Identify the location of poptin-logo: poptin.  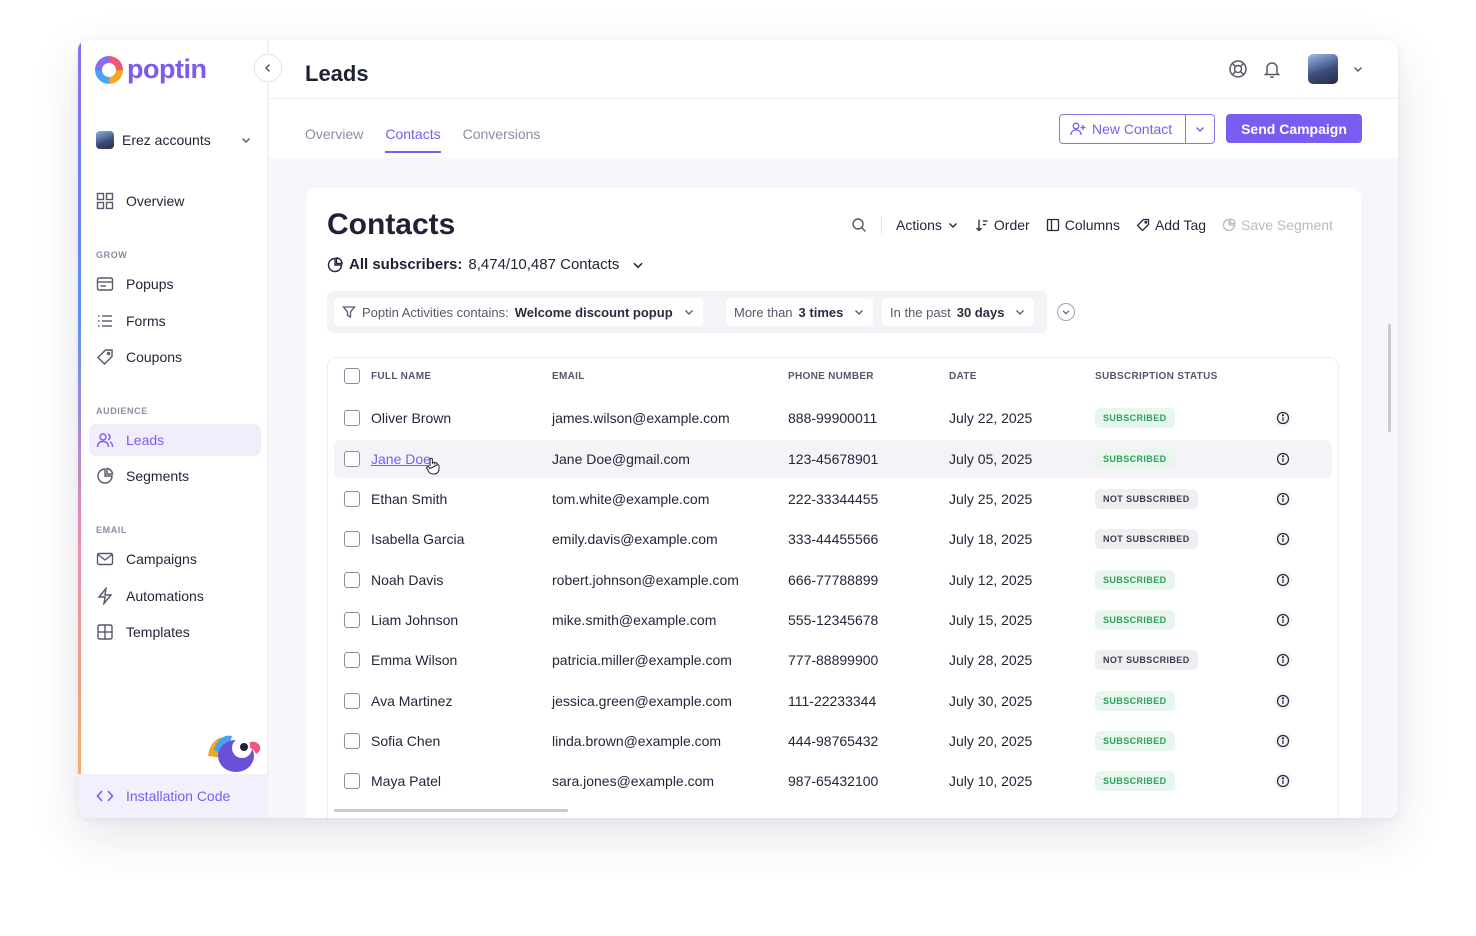
(151, 69).